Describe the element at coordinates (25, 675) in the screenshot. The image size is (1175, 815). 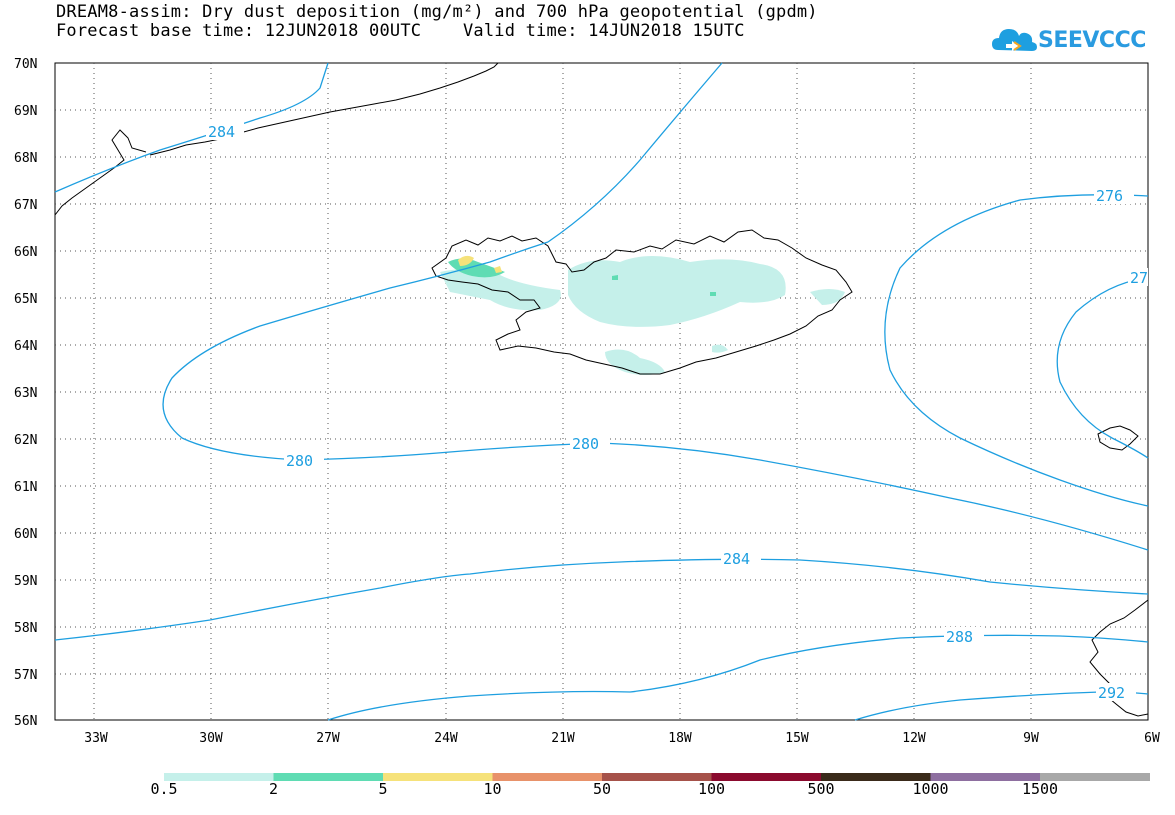
I see `lat-label: 57N` at that location.